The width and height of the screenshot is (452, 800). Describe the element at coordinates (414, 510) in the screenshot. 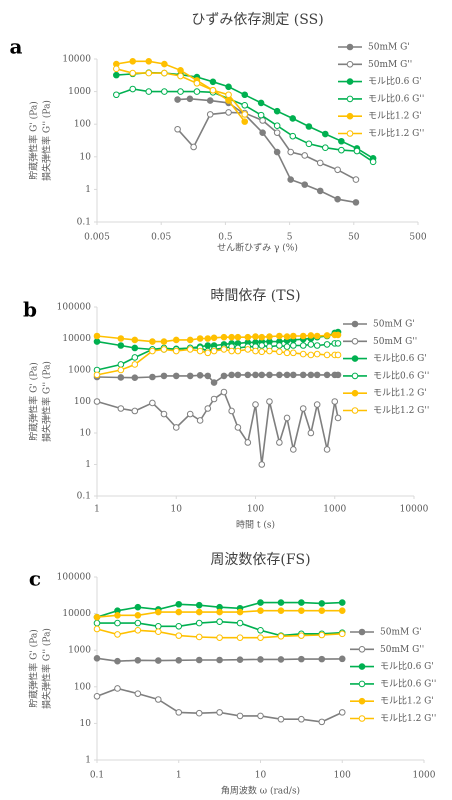

I see `x-tick-label: 10000` at that location.